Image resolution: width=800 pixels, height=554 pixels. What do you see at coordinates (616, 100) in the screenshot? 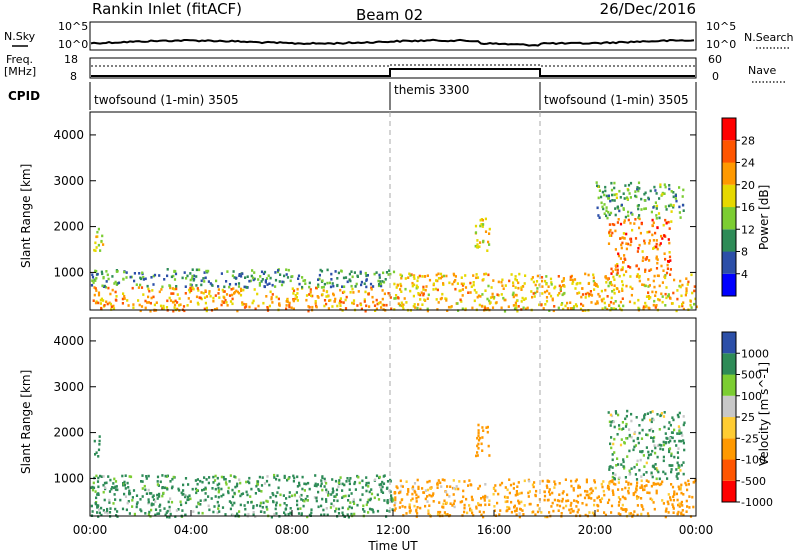
I see `cpid-segment-3: twofsound (1-min) 3505` at bounding box center [616, 100].